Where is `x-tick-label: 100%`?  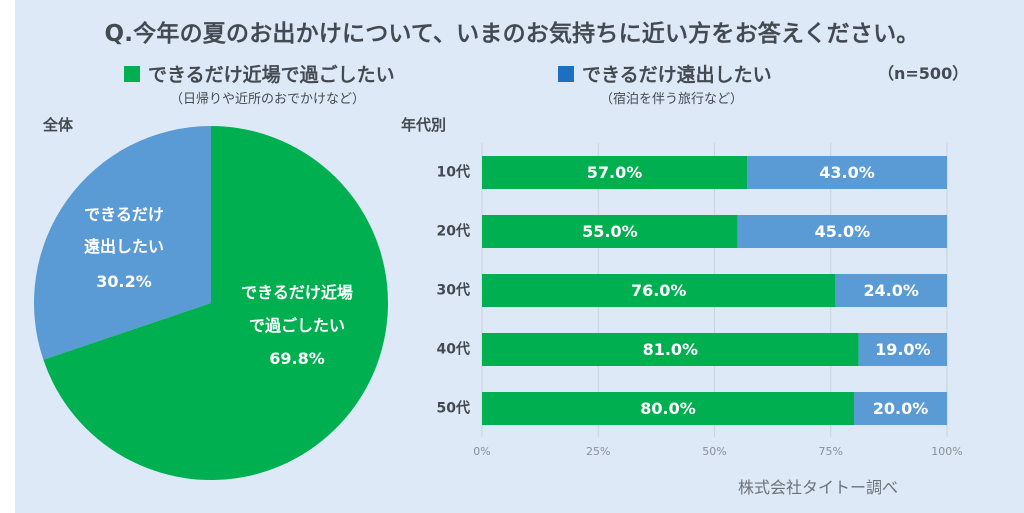 x-tick-label: 100% is located at coordinates (946, 451).